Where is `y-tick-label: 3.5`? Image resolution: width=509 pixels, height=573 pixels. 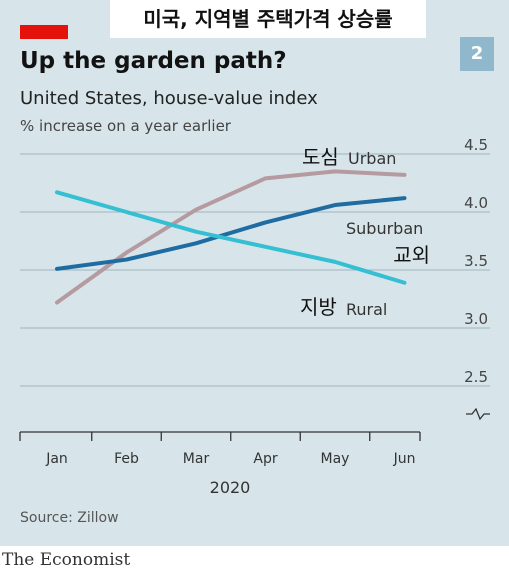
y-tick-label: 3.5 is located at coordinates (476, 261).